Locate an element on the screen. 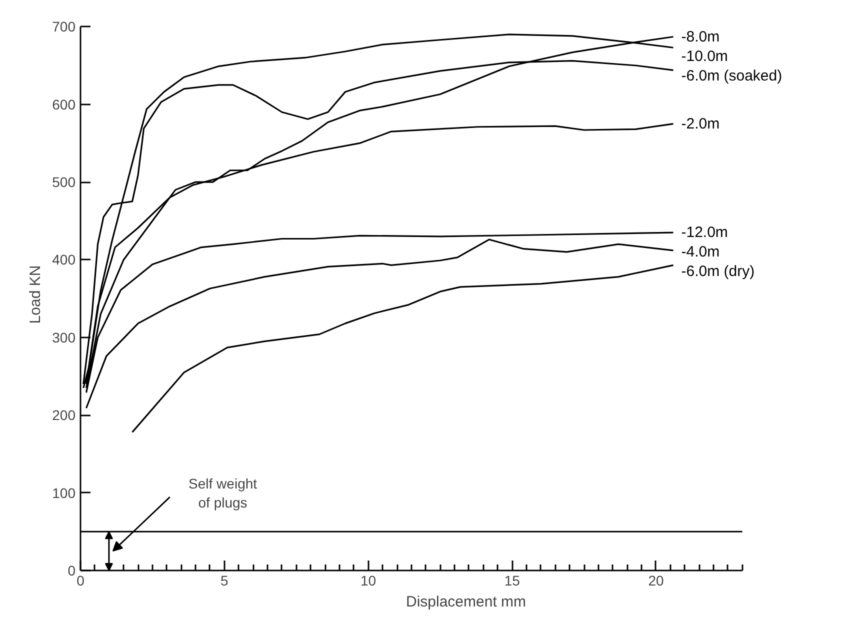 The image size is (861, 630). y-tick-label: 300 is located at coordinates (64, 337).